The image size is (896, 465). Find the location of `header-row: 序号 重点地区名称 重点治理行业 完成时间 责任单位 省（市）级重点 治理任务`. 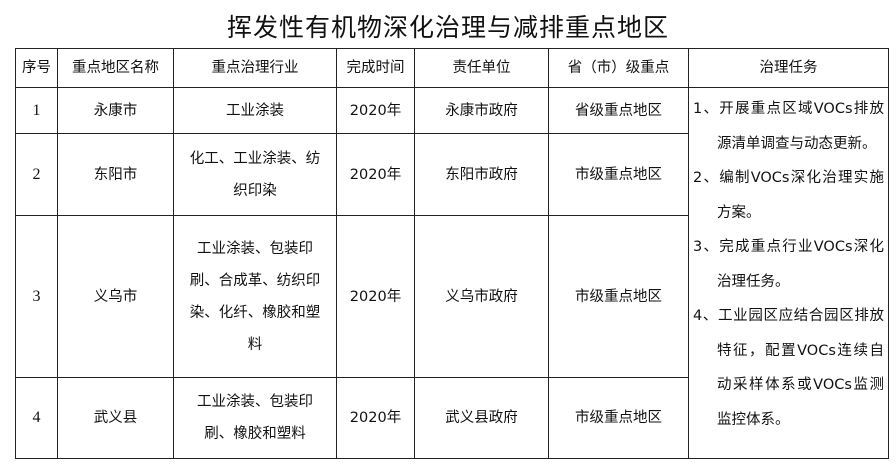

header-row: 序号 重点地区名称 重点治理行业 完成时间 责任单位 省（市）级重点 治理任务 is located at coordinates (452, 68).